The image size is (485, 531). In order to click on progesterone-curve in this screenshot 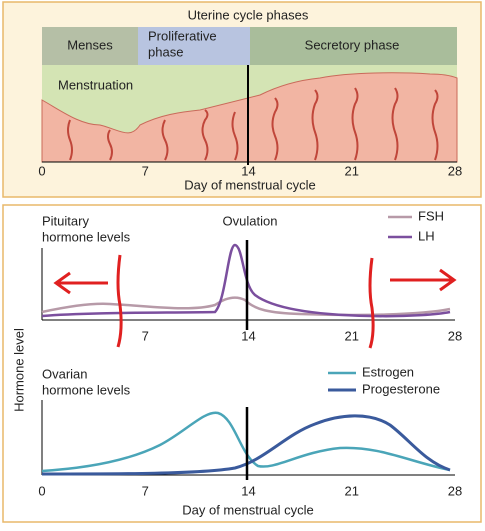, I will do `click(246, 445)`.